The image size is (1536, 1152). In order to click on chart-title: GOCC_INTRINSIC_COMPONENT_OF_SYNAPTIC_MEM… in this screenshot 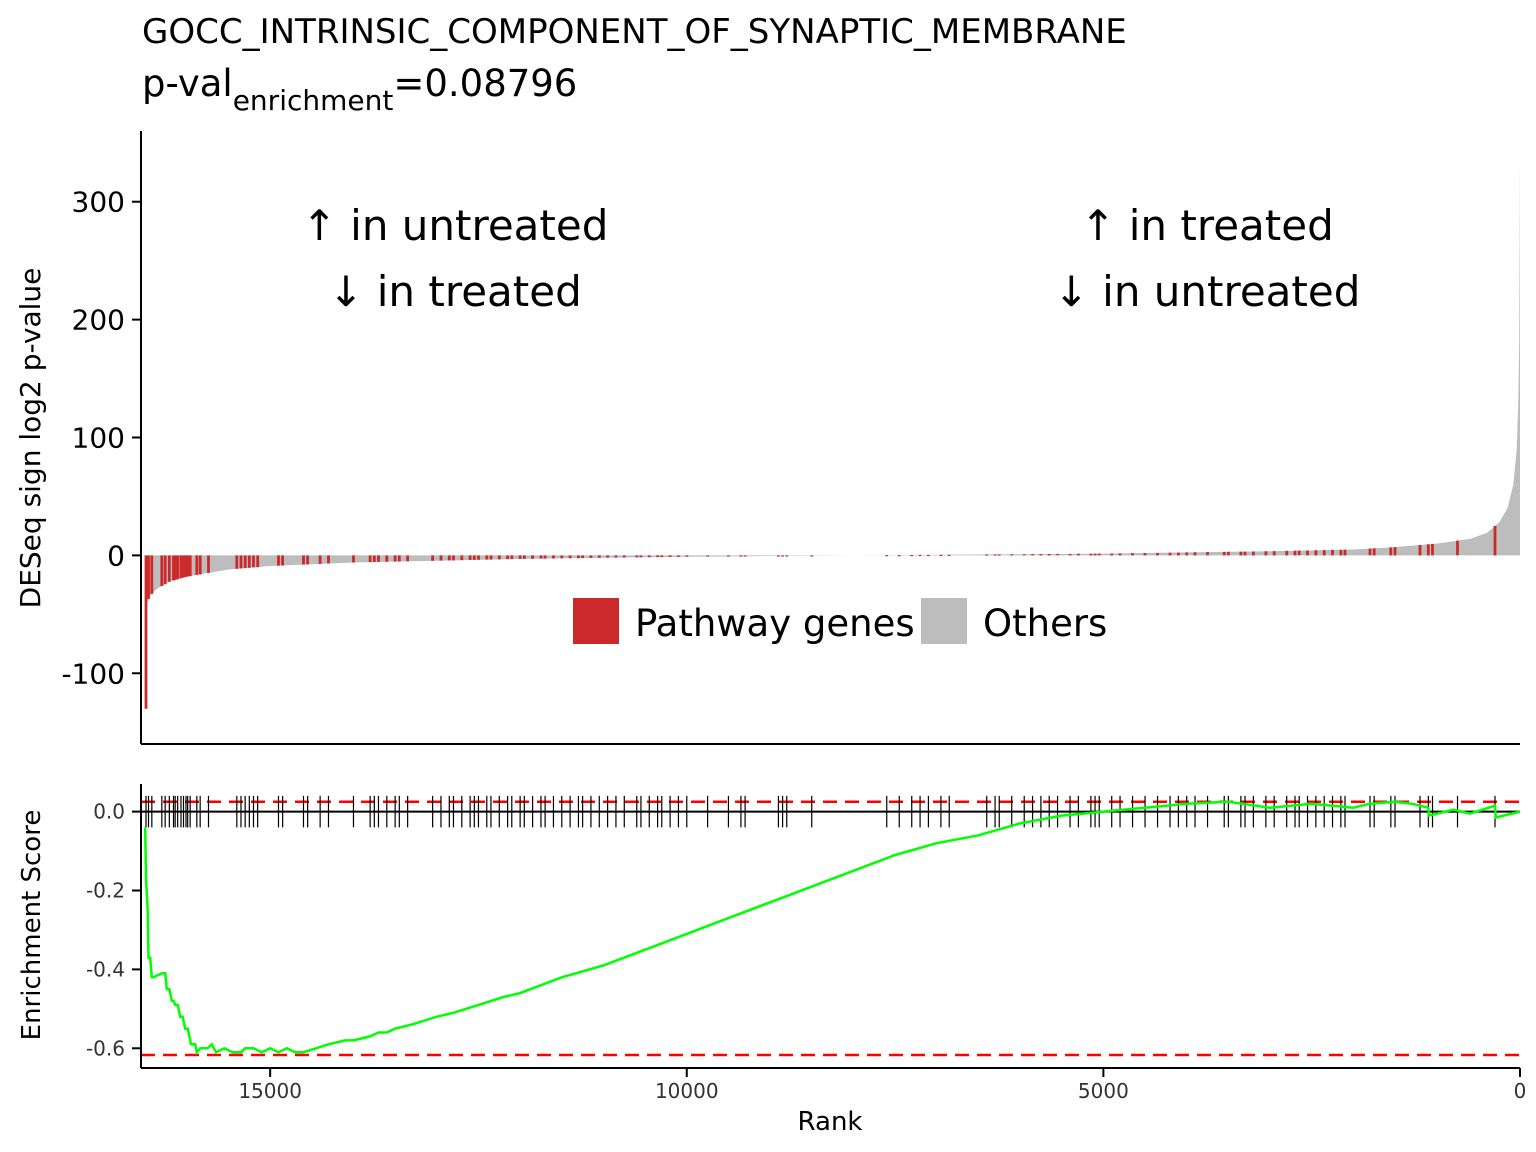, I will do `click(634, 32)`.